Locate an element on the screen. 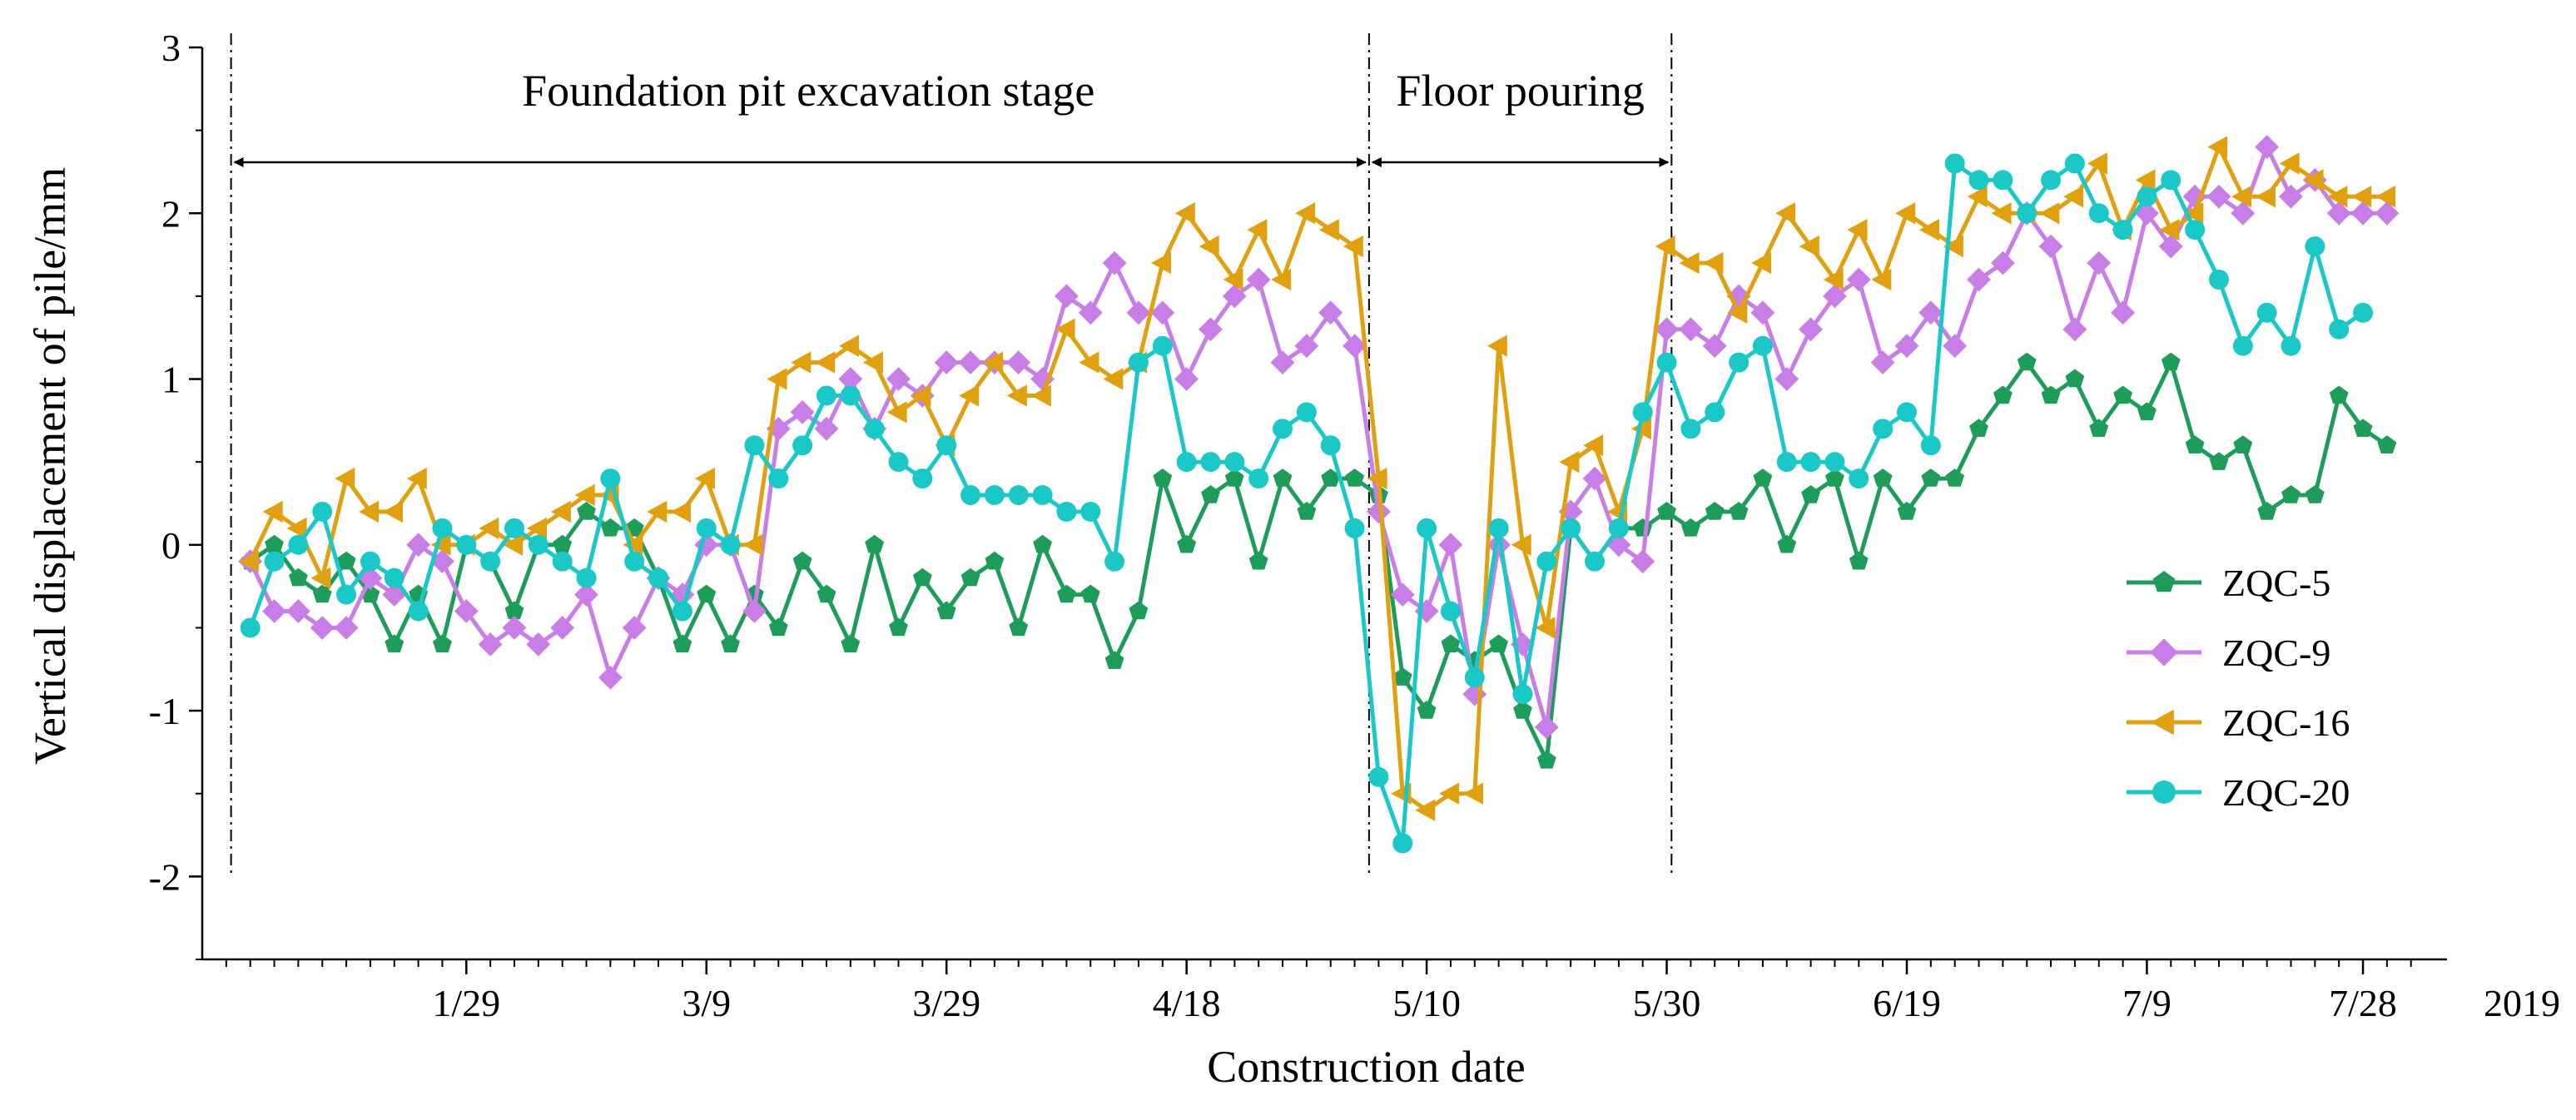  y-tick-label: 2 is located at coordinates (171, 214).